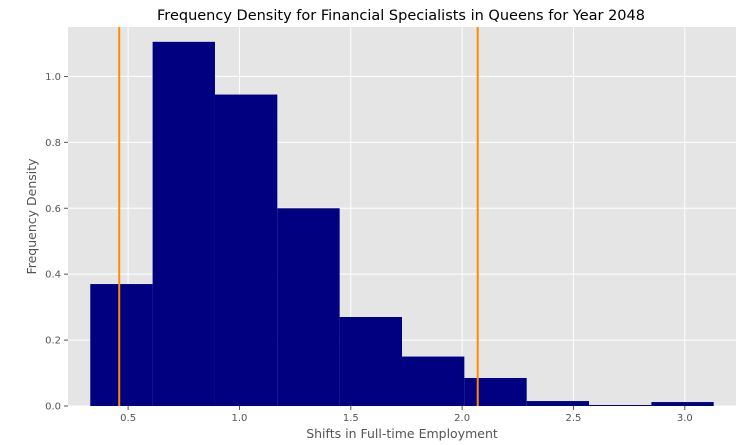 Image resolution: width=742 pixels, height=445 pixels. What do you see at coordinates (53, 143) in the screenshot?
I see `y-tick-label: 0.8` at bounding box center [53, 143].